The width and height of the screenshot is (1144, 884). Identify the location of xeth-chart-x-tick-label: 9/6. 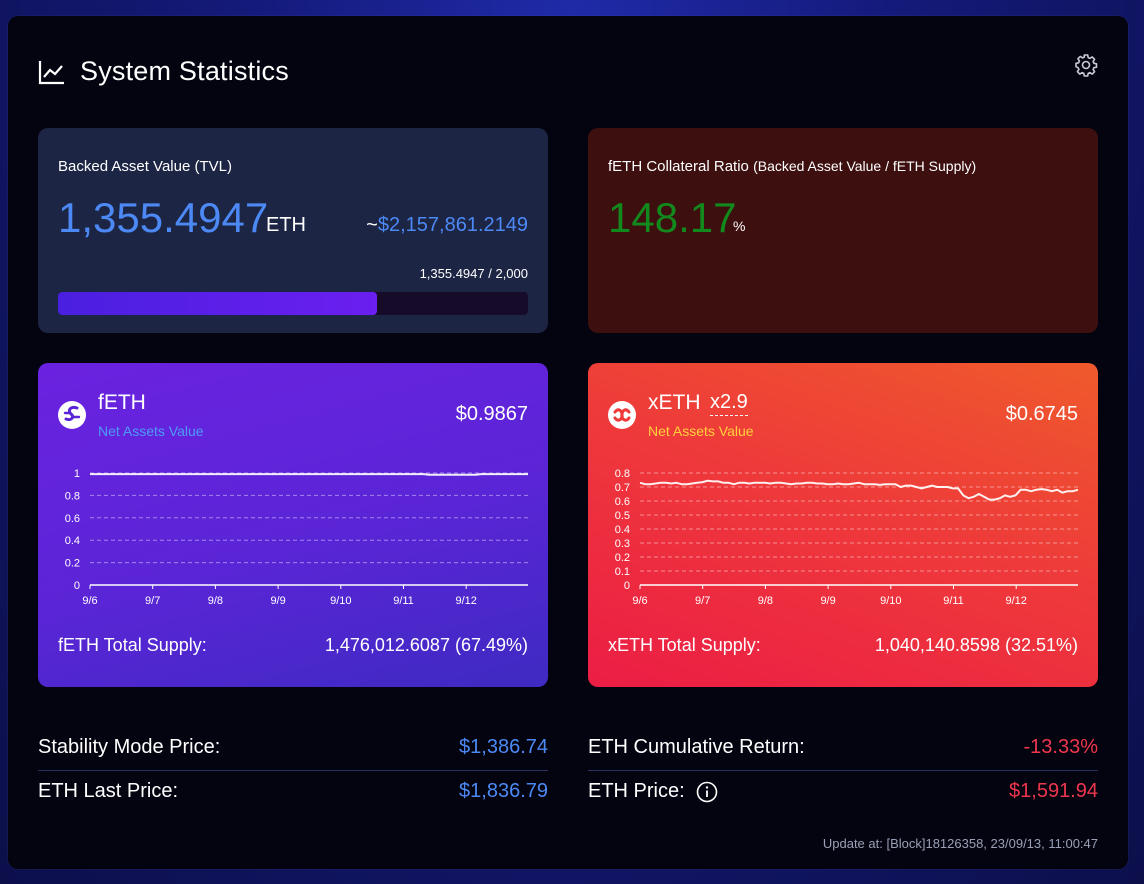
(639, 601).